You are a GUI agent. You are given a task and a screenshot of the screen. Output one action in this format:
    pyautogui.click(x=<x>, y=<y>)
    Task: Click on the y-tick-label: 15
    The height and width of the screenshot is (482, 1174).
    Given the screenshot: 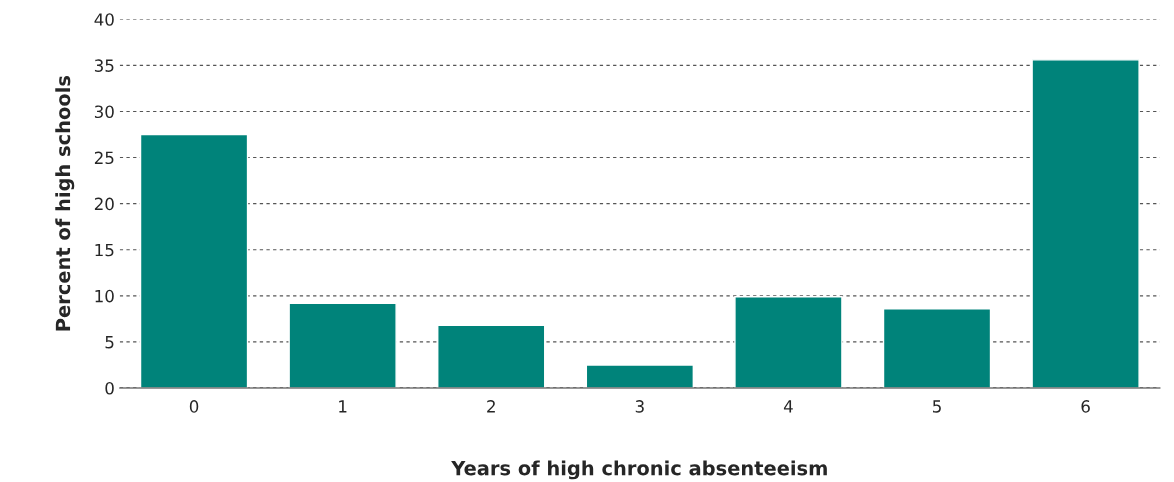 What is the action you would take?
    pyautogui.click(x=104, y=250)
    